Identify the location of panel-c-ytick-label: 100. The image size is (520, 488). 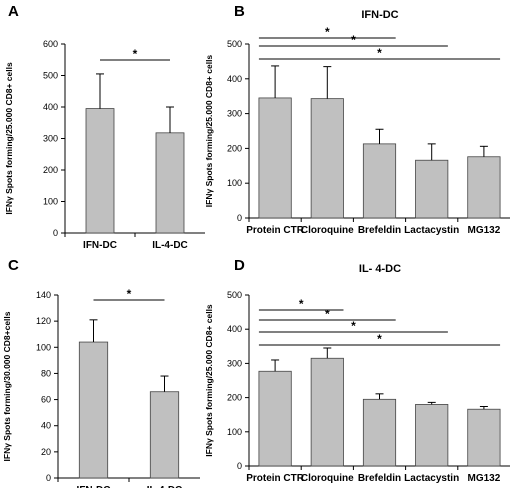
(43, 347).